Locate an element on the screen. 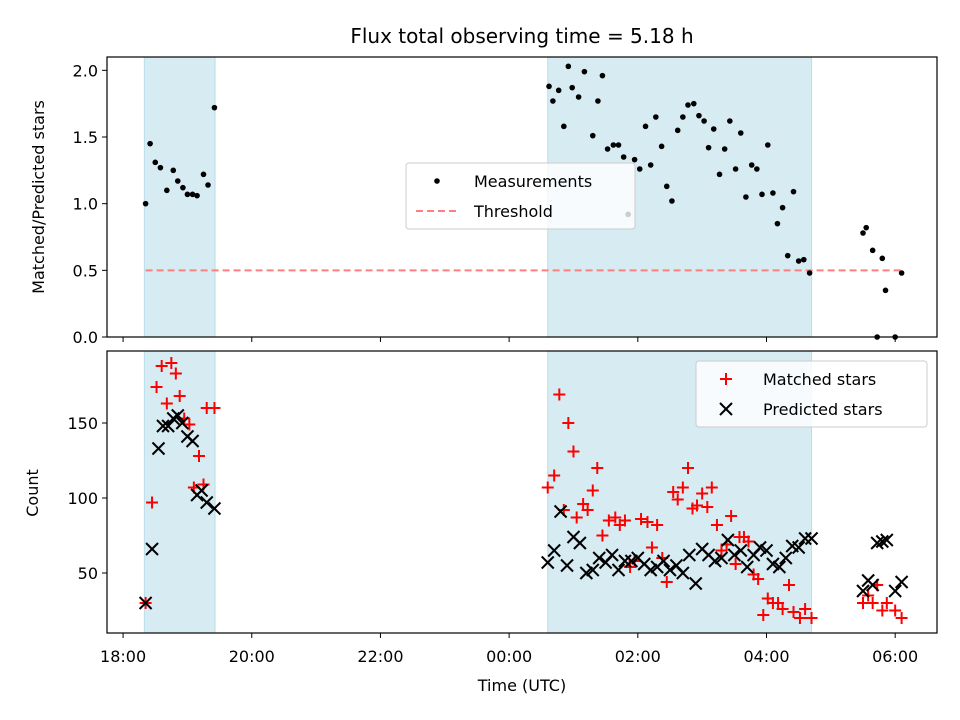  bottom-x-tick-label: 00:00 is located at coordinates (509, 656).